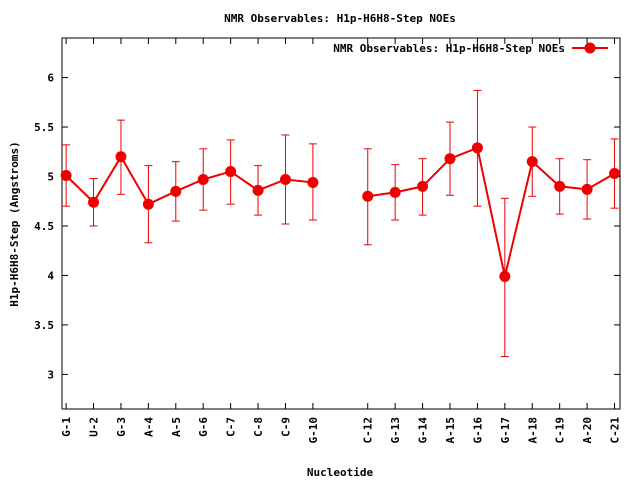 This screenshot has height=480, width=640. What do you see at coordinates (313, 430) in the screenshot?
I see `x-tick-label: G-10` at bounding box center [313, 430].